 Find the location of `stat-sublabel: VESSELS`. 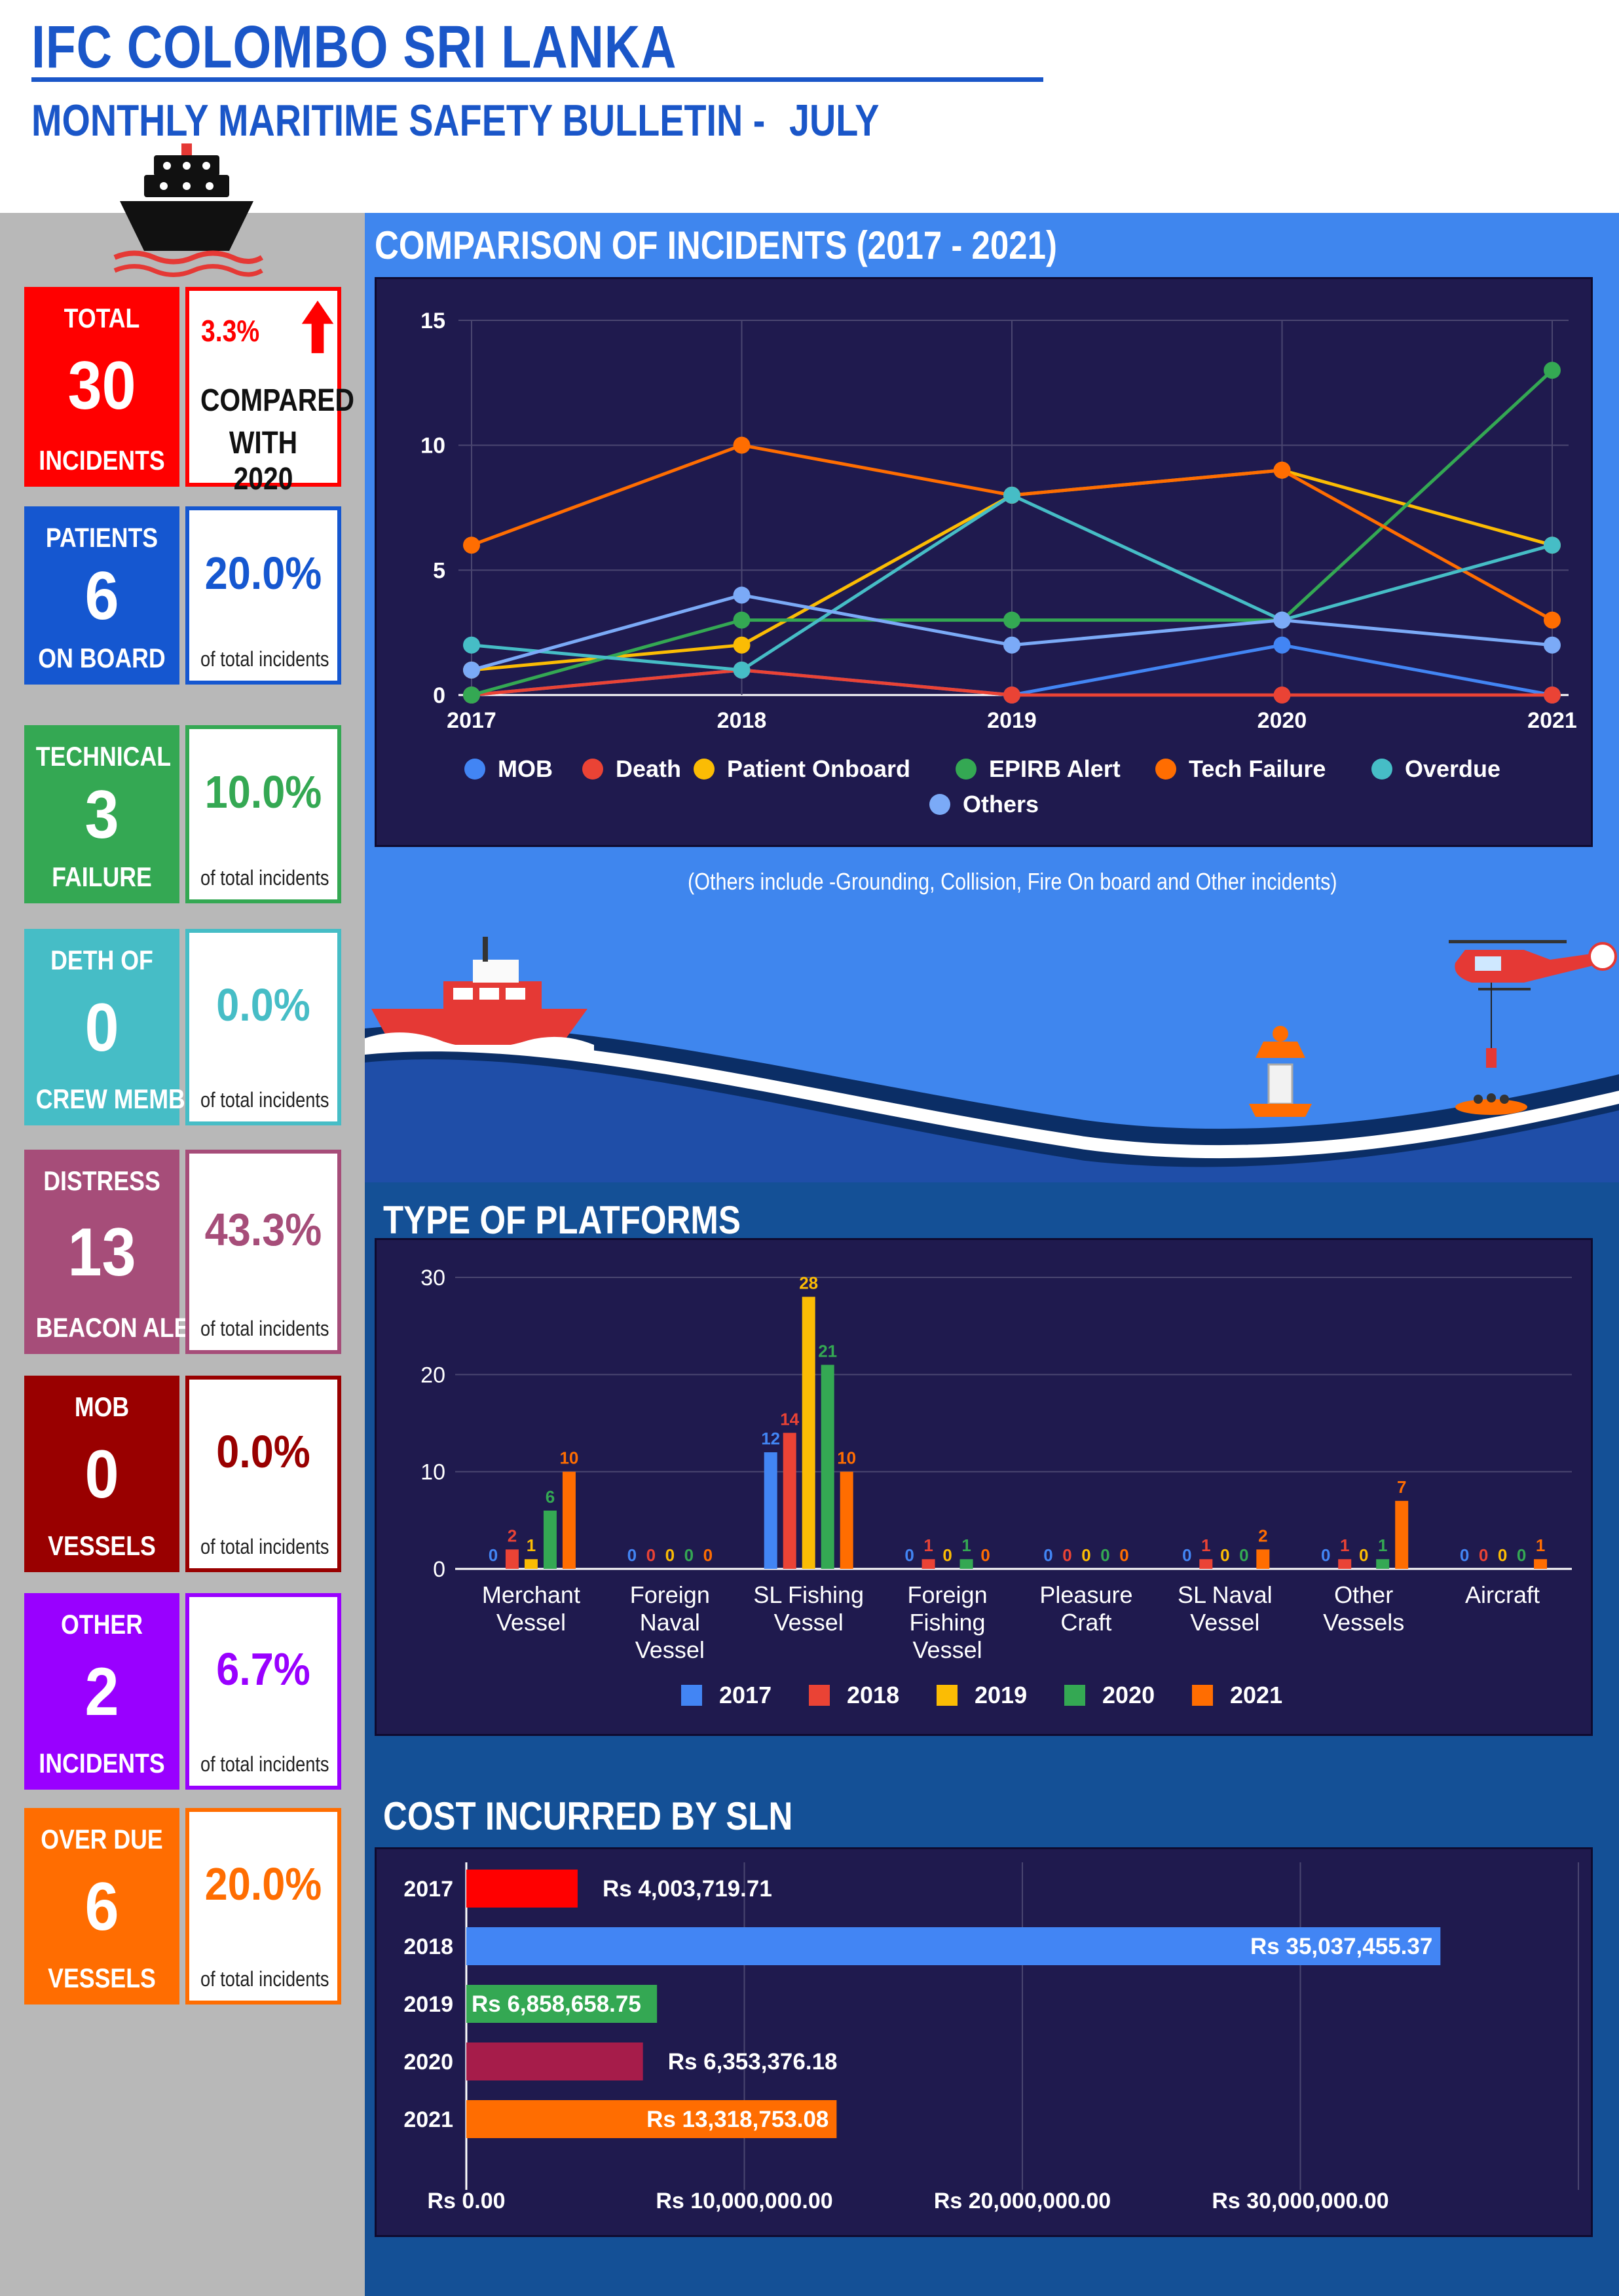

stat-sublabel: VESSELS is located at coordinates (102, 1978).